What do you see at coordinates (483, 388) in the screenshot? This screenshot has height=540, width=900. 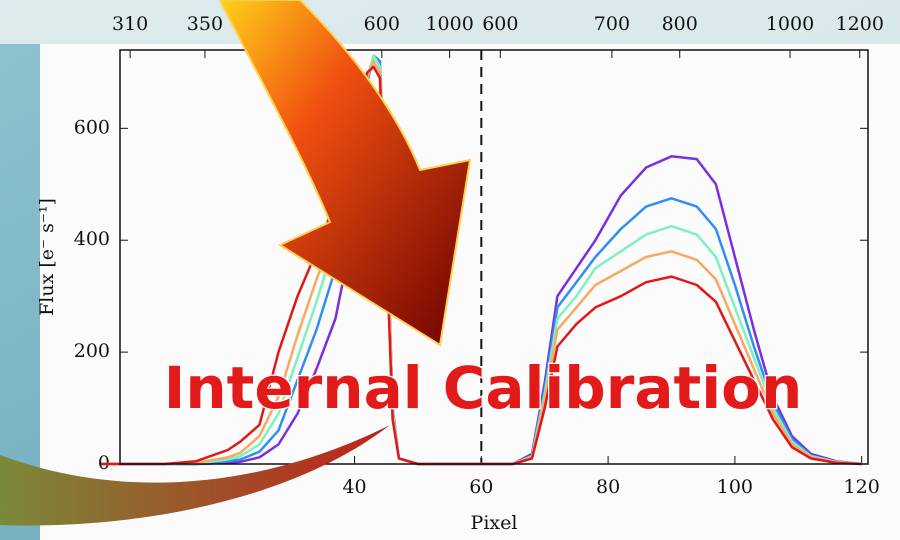 I see `annotation: Internal Calibration` at bounding box center [483, 388].